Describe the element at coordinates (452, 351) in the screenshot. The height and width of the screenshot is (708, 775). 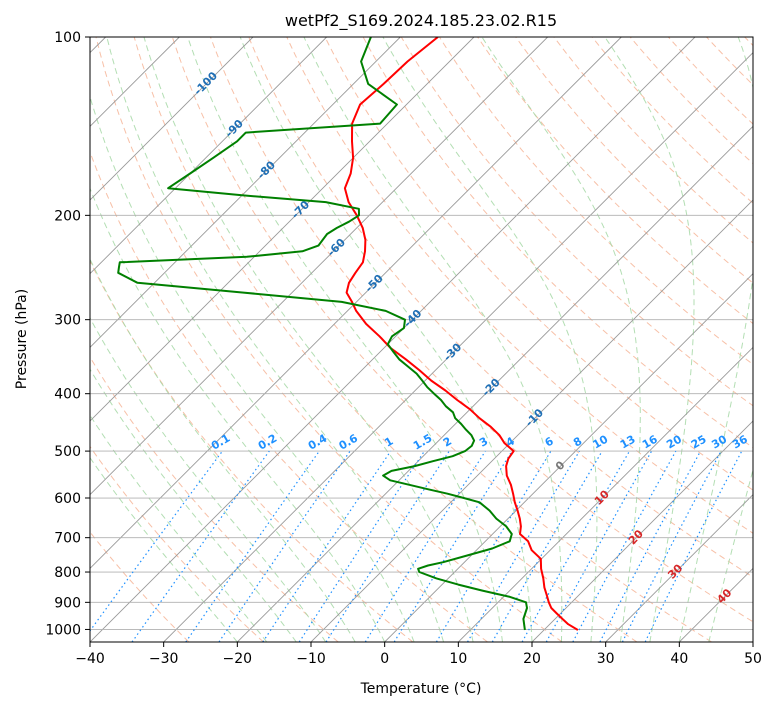
I see `isotherm-label: -30` at that location.